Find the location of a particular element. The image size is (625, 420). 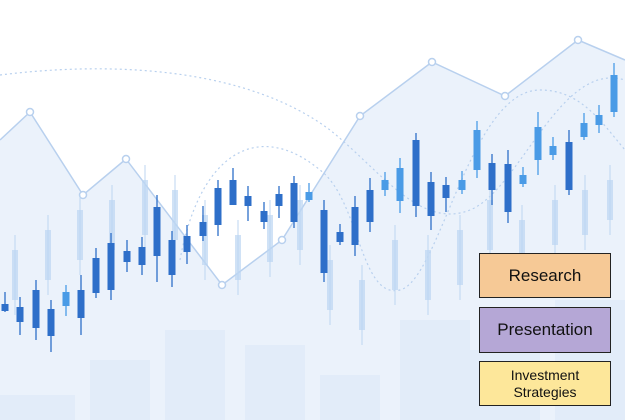

investment-strategies-button: Investment Strategies is located at coordinates (545, 383).